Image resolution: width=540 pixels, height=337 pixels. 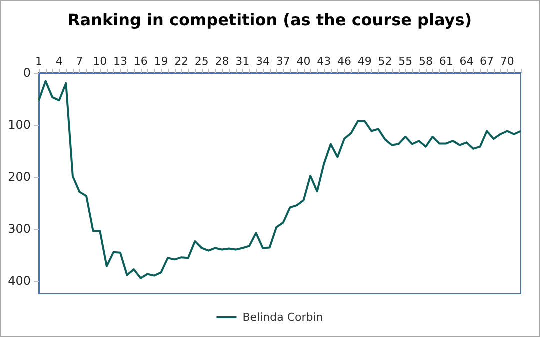 What do you see at coordinates (120, 61) in the screenshot?
I see `x-tick-label: 13` at bounding box center [120, 61].